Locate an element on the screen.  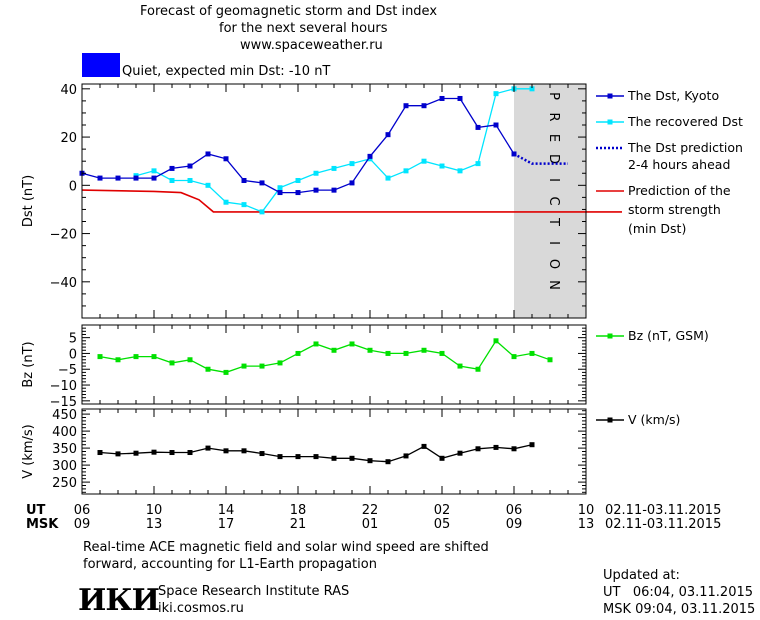
y-tick-label: 450 is located at coordinates (64, 415).